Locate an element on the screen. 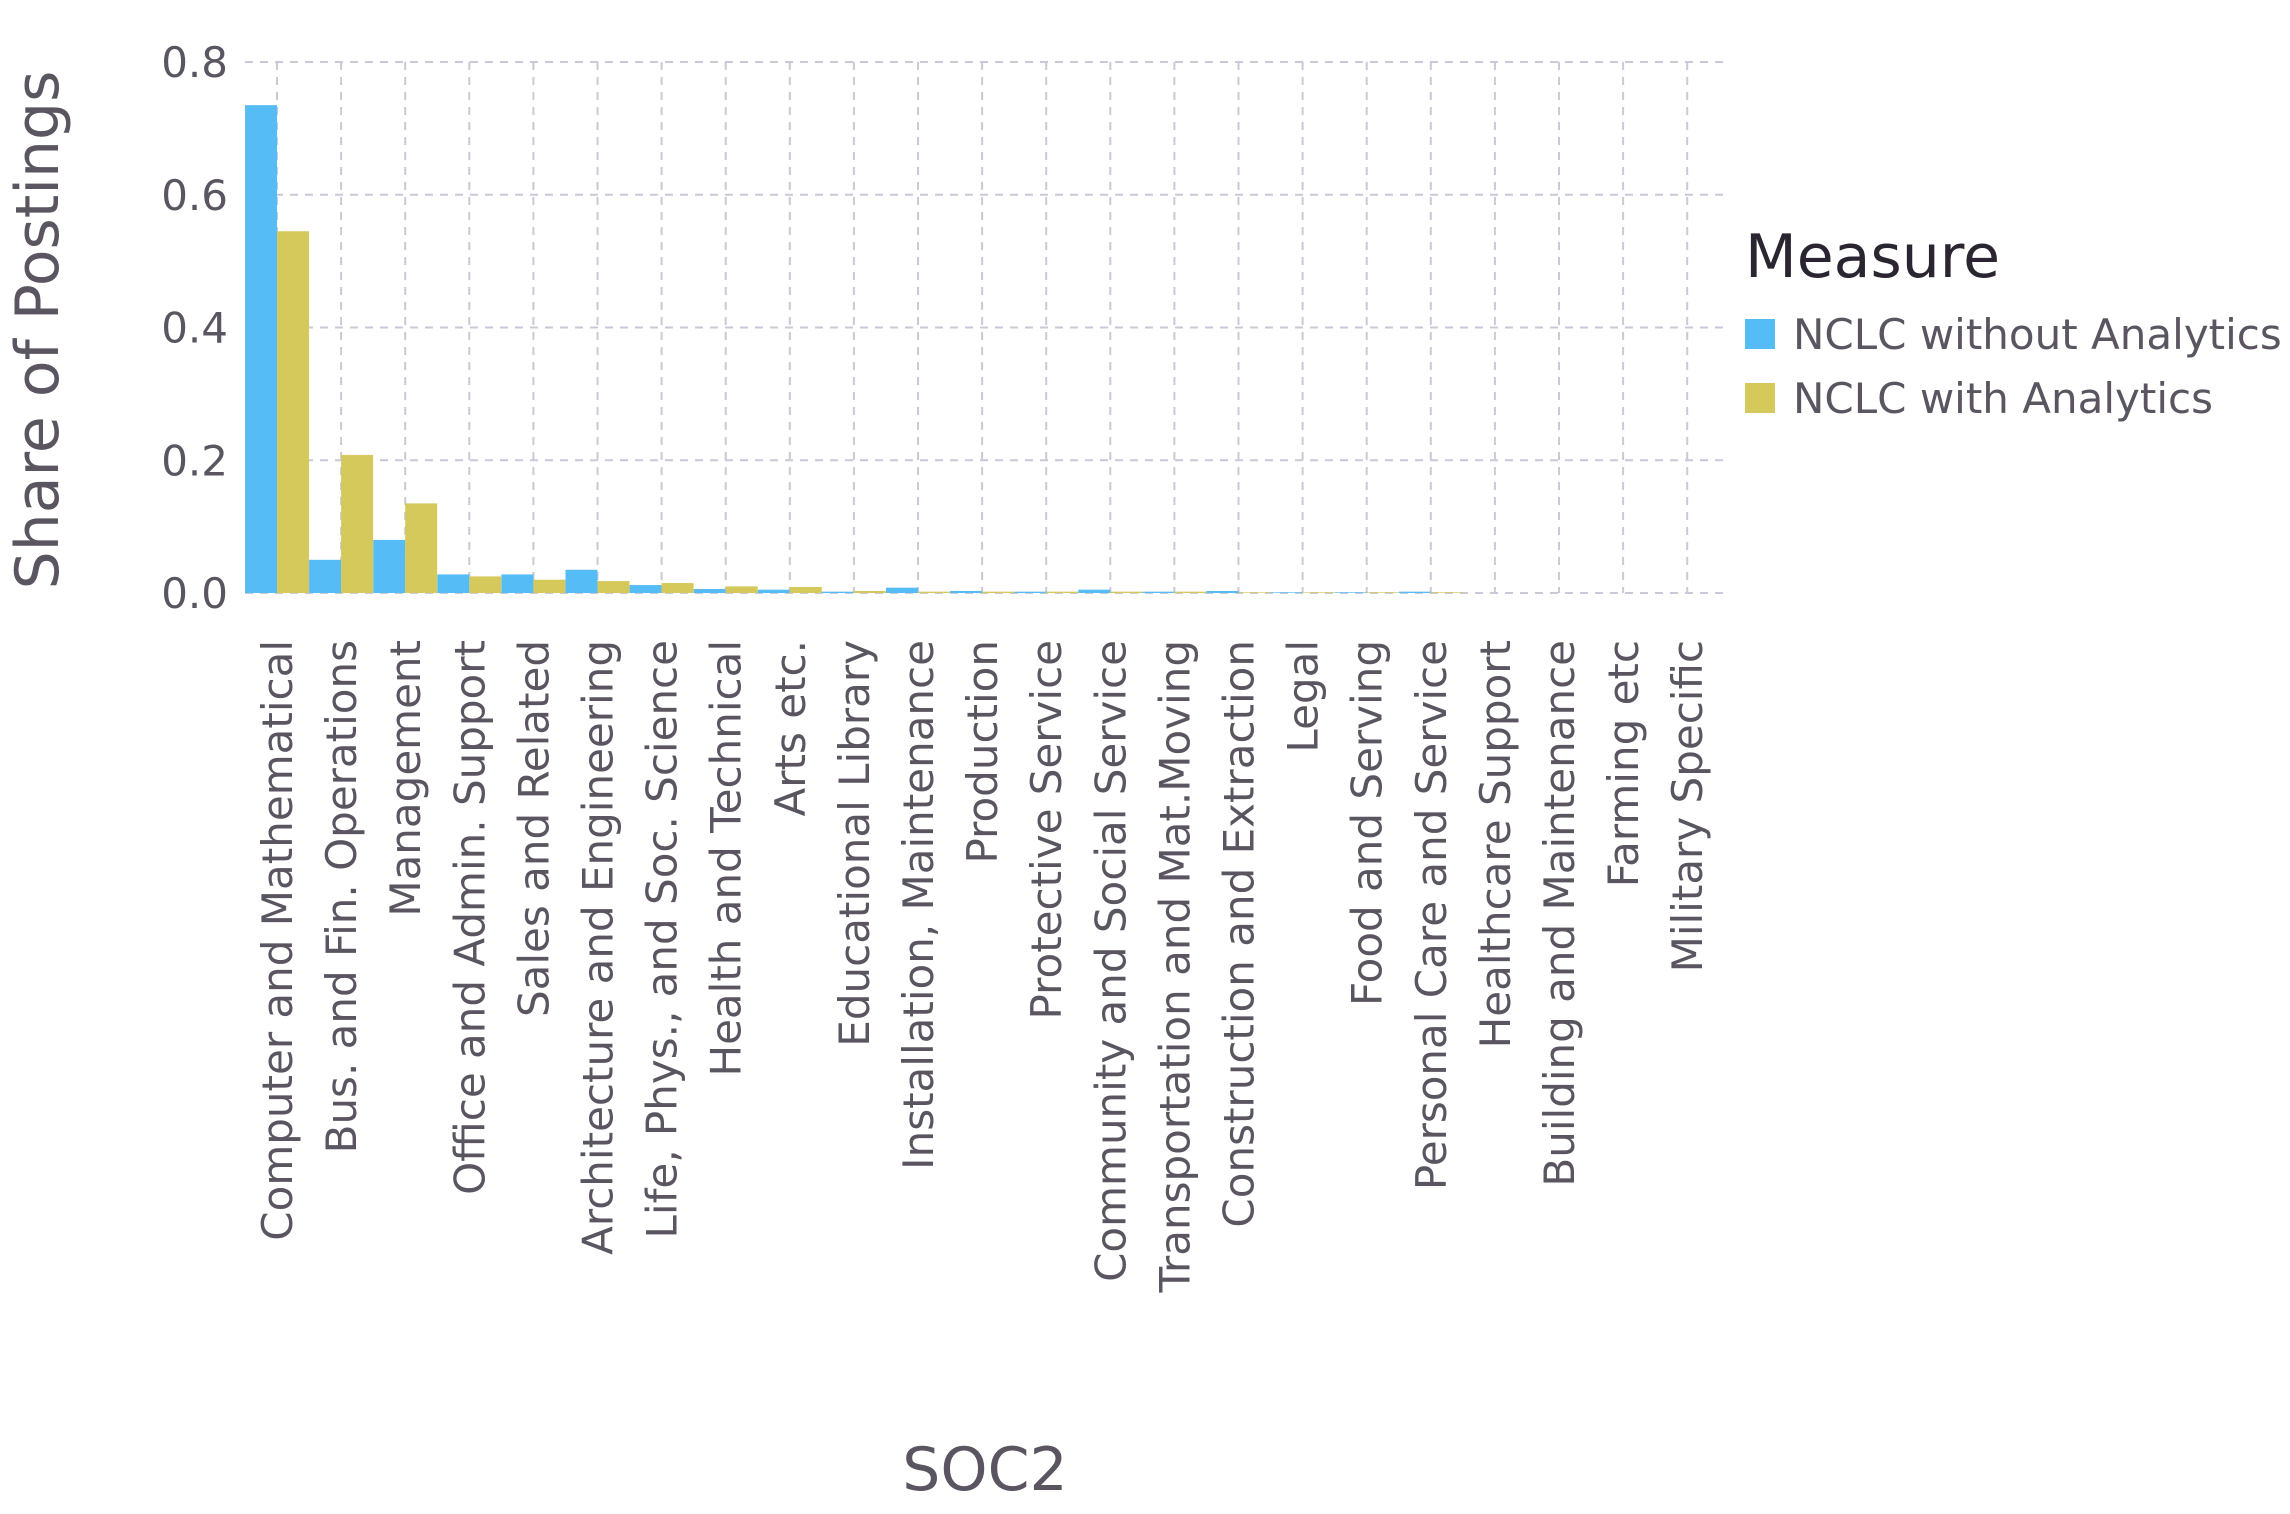 Image resolution: width=2290 pixels, height=1514 pixels. legend-item-with-analytics: NCLC with Analytics is located at coordinates (2013, 398).